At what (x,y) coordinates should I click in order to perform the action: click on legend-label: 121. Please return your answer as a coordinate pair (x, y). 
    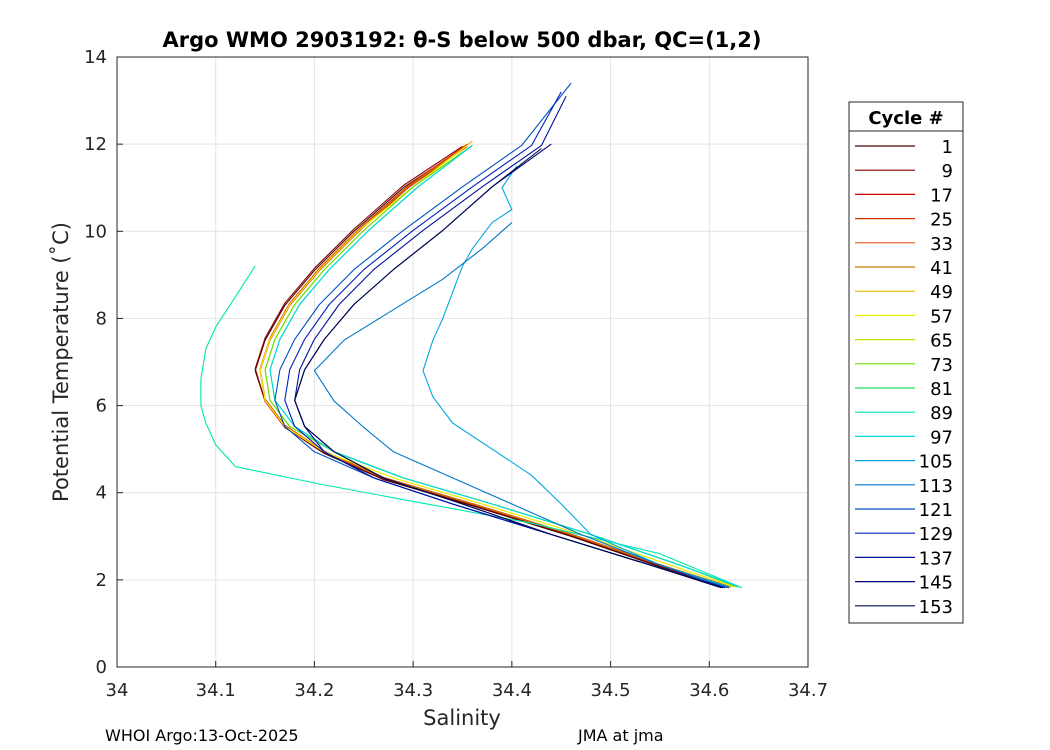
    Looking at the image, I should click on (936, 510).